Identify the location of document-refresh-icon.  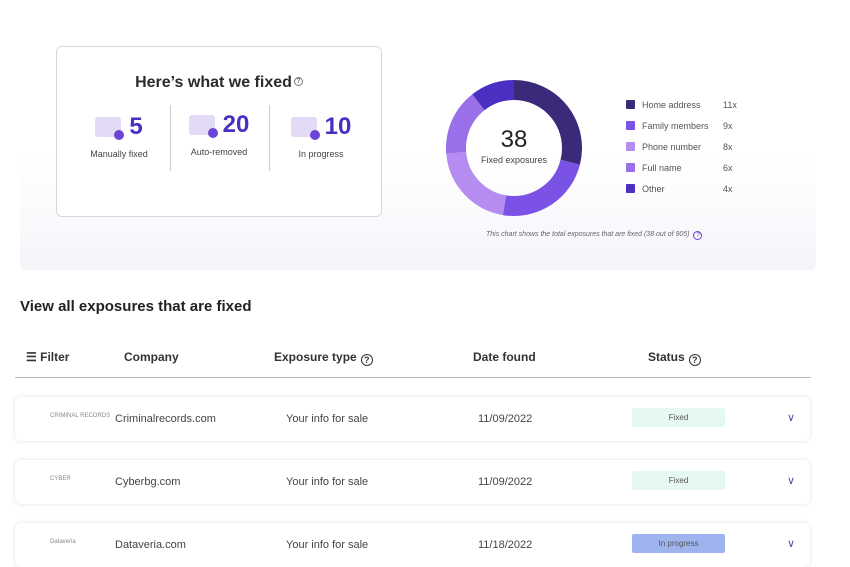
(305, 128).